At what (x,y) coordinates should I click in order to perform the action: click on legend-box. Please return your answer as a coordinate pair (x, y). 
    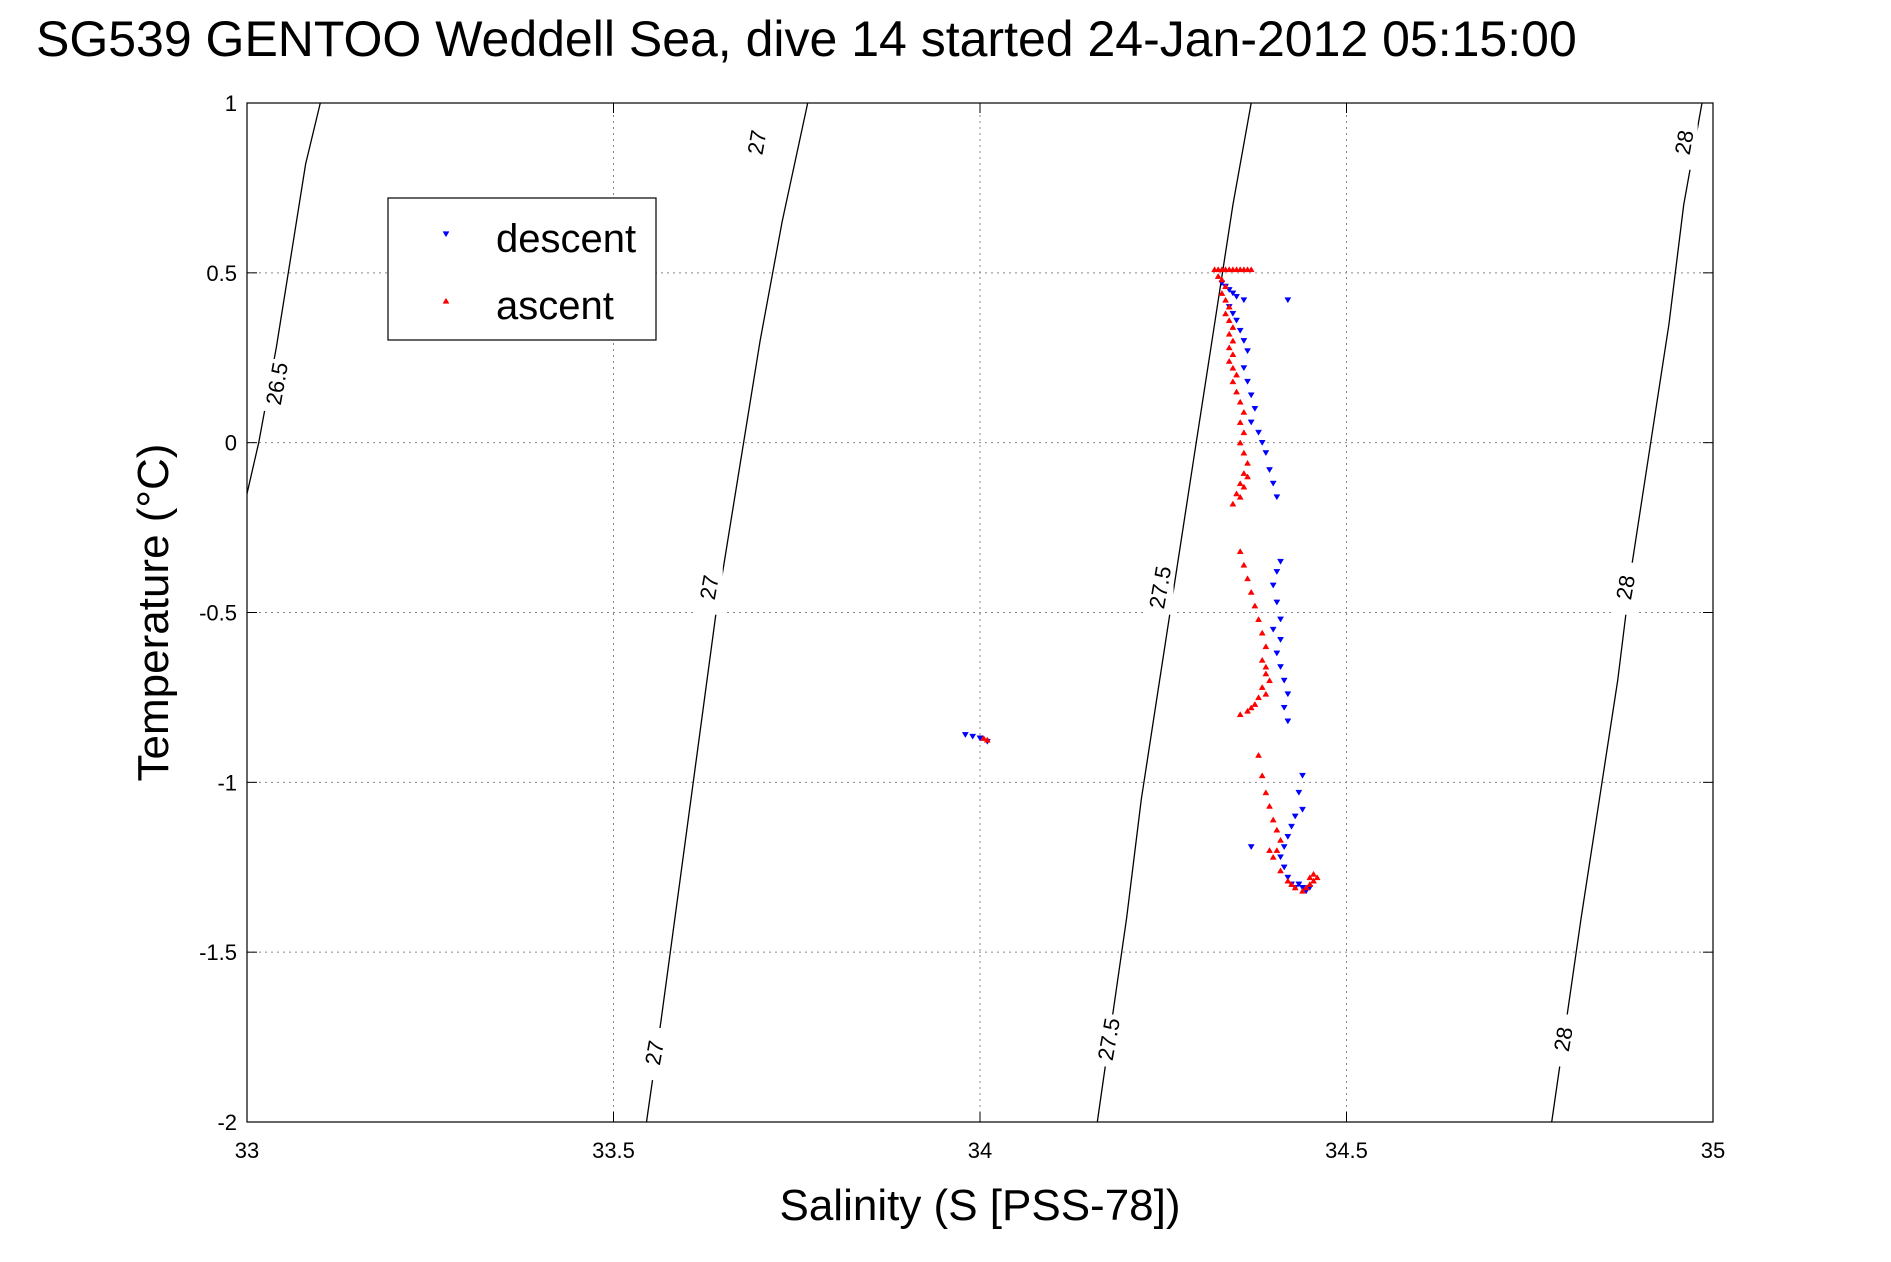
    Looking at the image, I should click on (522, 269).